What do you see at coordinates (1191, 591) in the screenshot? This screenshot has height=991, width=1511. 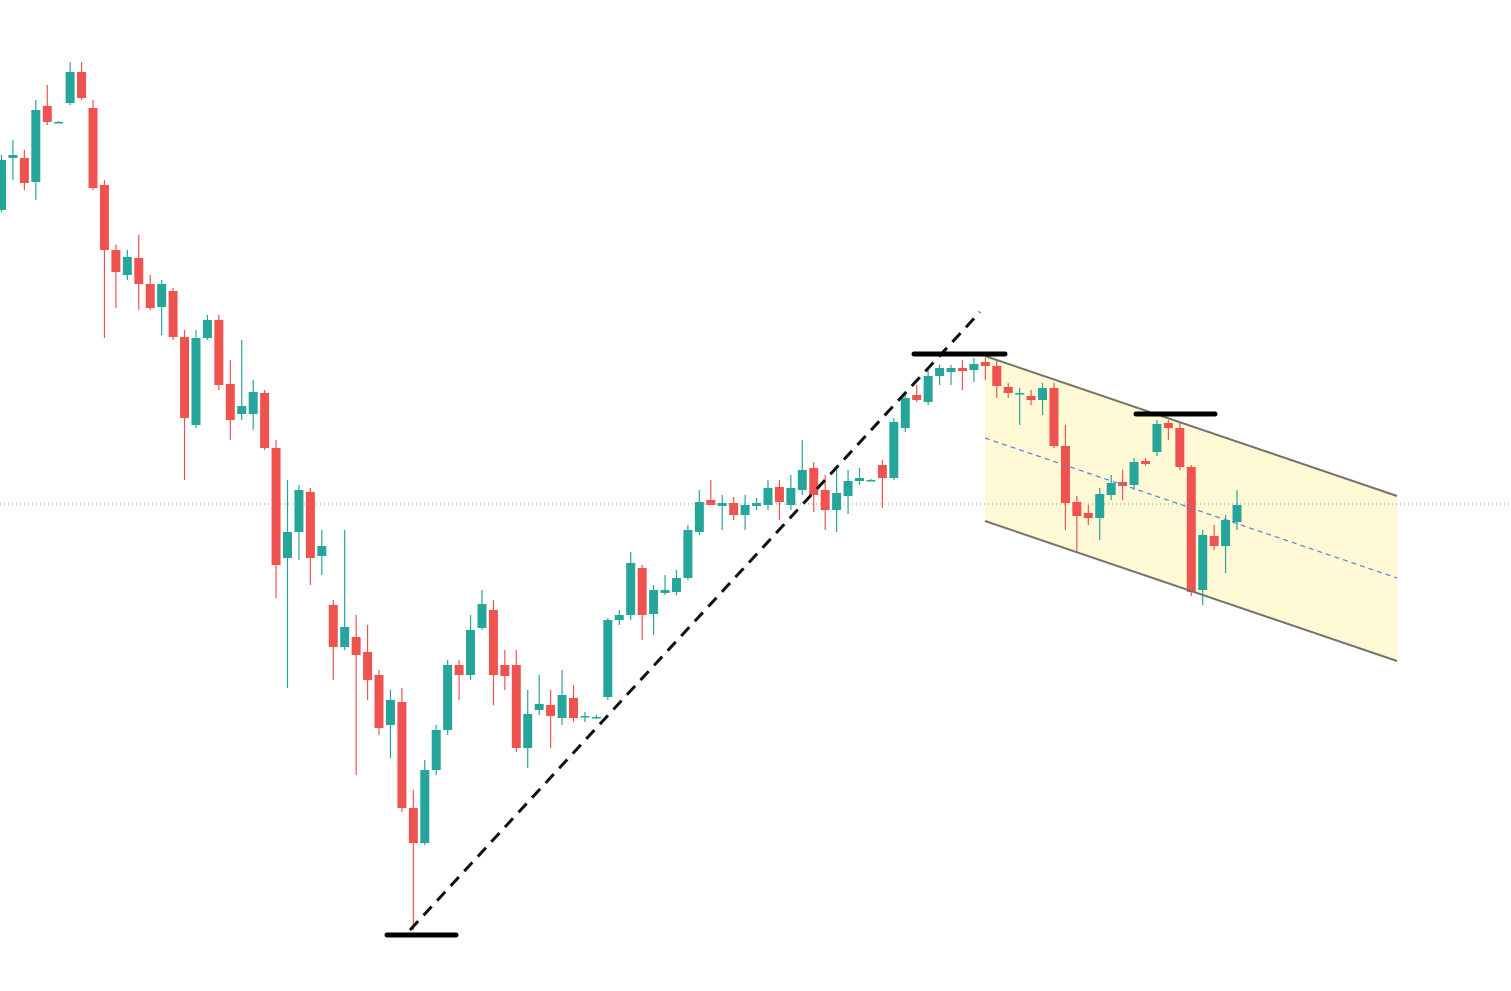 I see `channel-lower` at bounding box center [1191, 591].